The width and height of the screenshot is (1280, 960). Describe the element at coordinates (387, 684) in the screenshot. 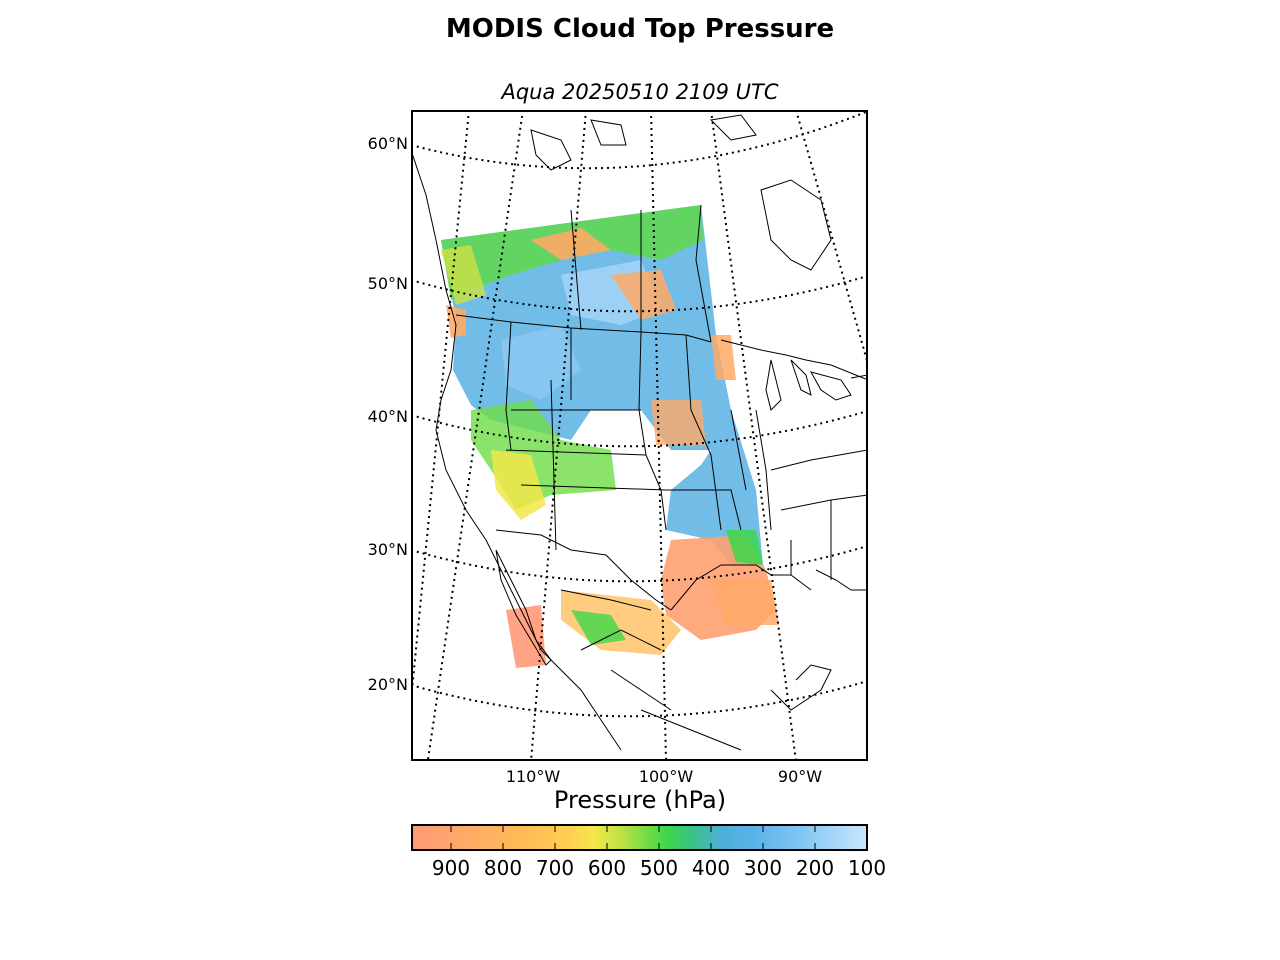

I see `lat-label-20: 20°N` at that location.